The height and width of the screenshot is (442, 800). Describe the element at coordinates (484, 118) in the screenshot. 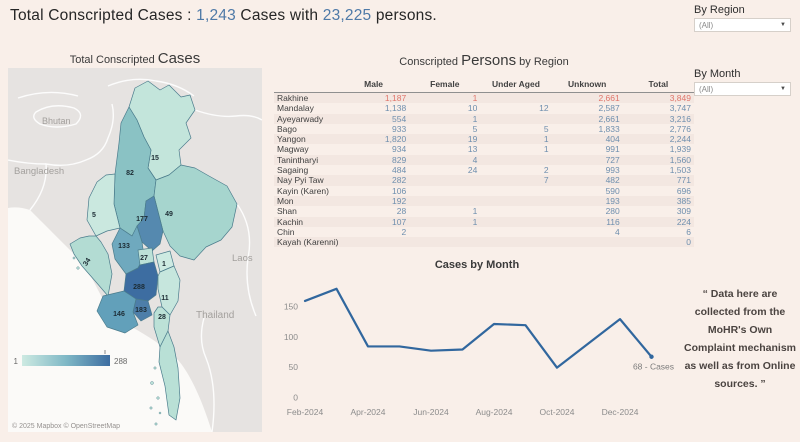

I see `table-row: Ayeyarwady 554 1 2,661 3,216` at that location.